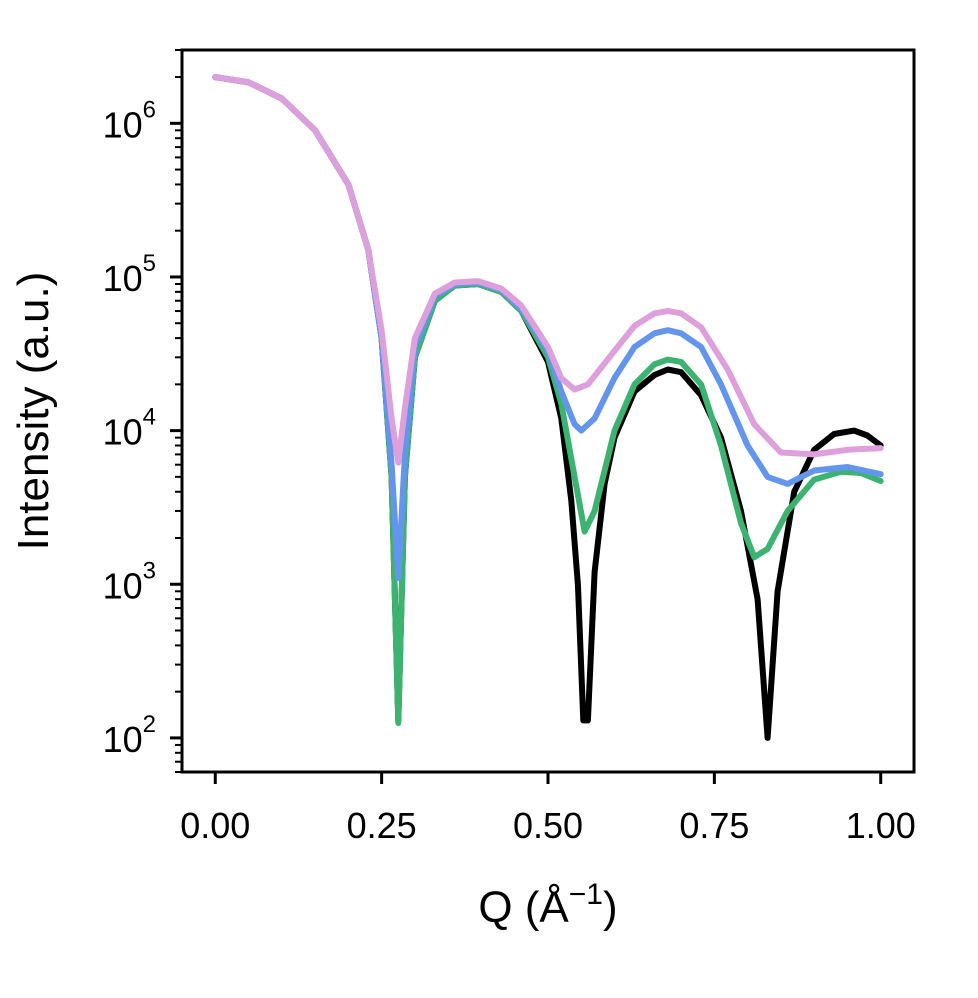 Image resolution: width=978 pixels, height=998 pixels. Describe the element at coordinates (586, 894) in the screenshot. I see `x-axis-label-sup: −1` at that location.